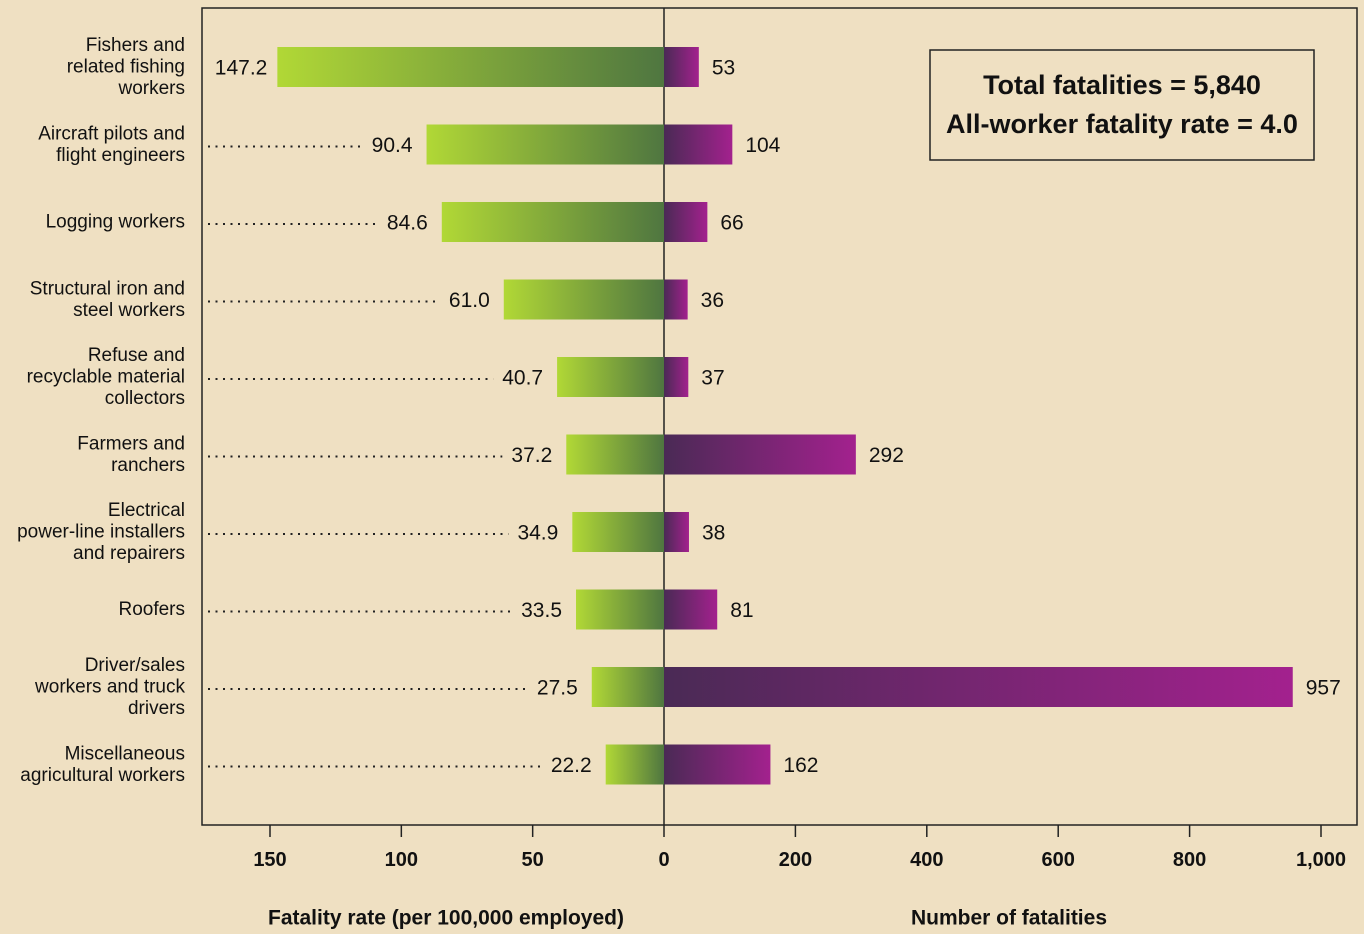 The width and height of the screenshot is (1364, 934). I want to click on fatalities-value-label: 162, so click(800, 765).